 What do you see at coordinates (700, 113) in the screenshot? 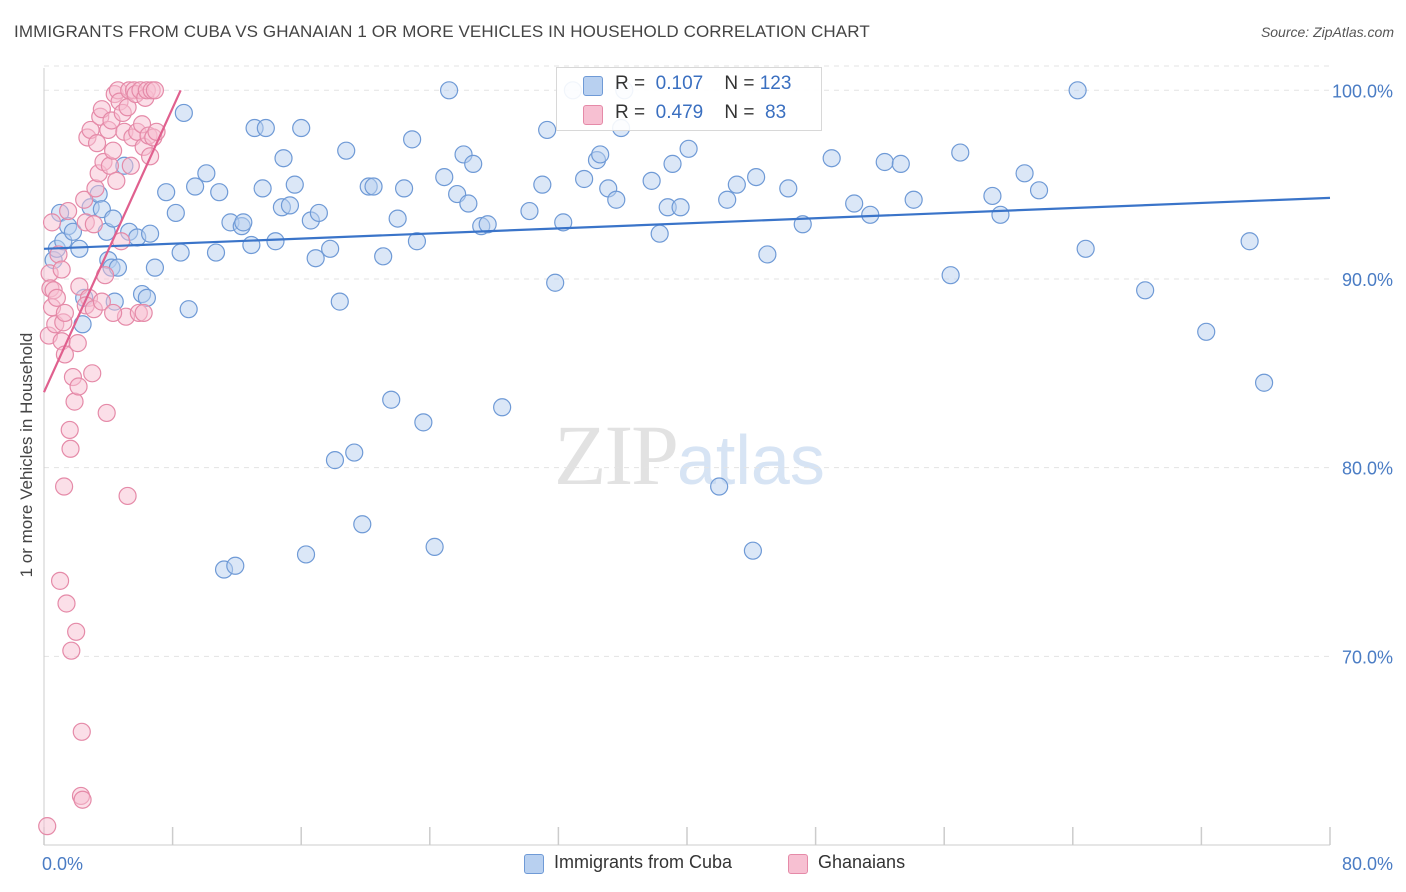
I see `legend-text-ghana: R = 0.479 N = 83` at bounding box center [700, 113].